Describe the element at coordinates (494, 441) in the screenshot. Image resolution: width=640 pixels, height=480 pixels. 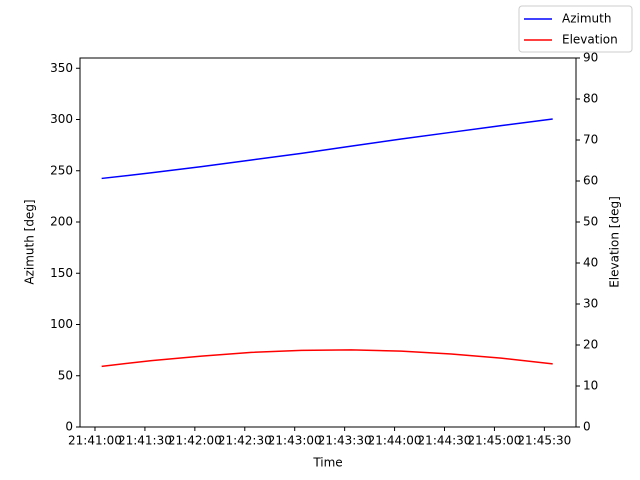
I see `x-tick-label: 21:45:00` at that location.